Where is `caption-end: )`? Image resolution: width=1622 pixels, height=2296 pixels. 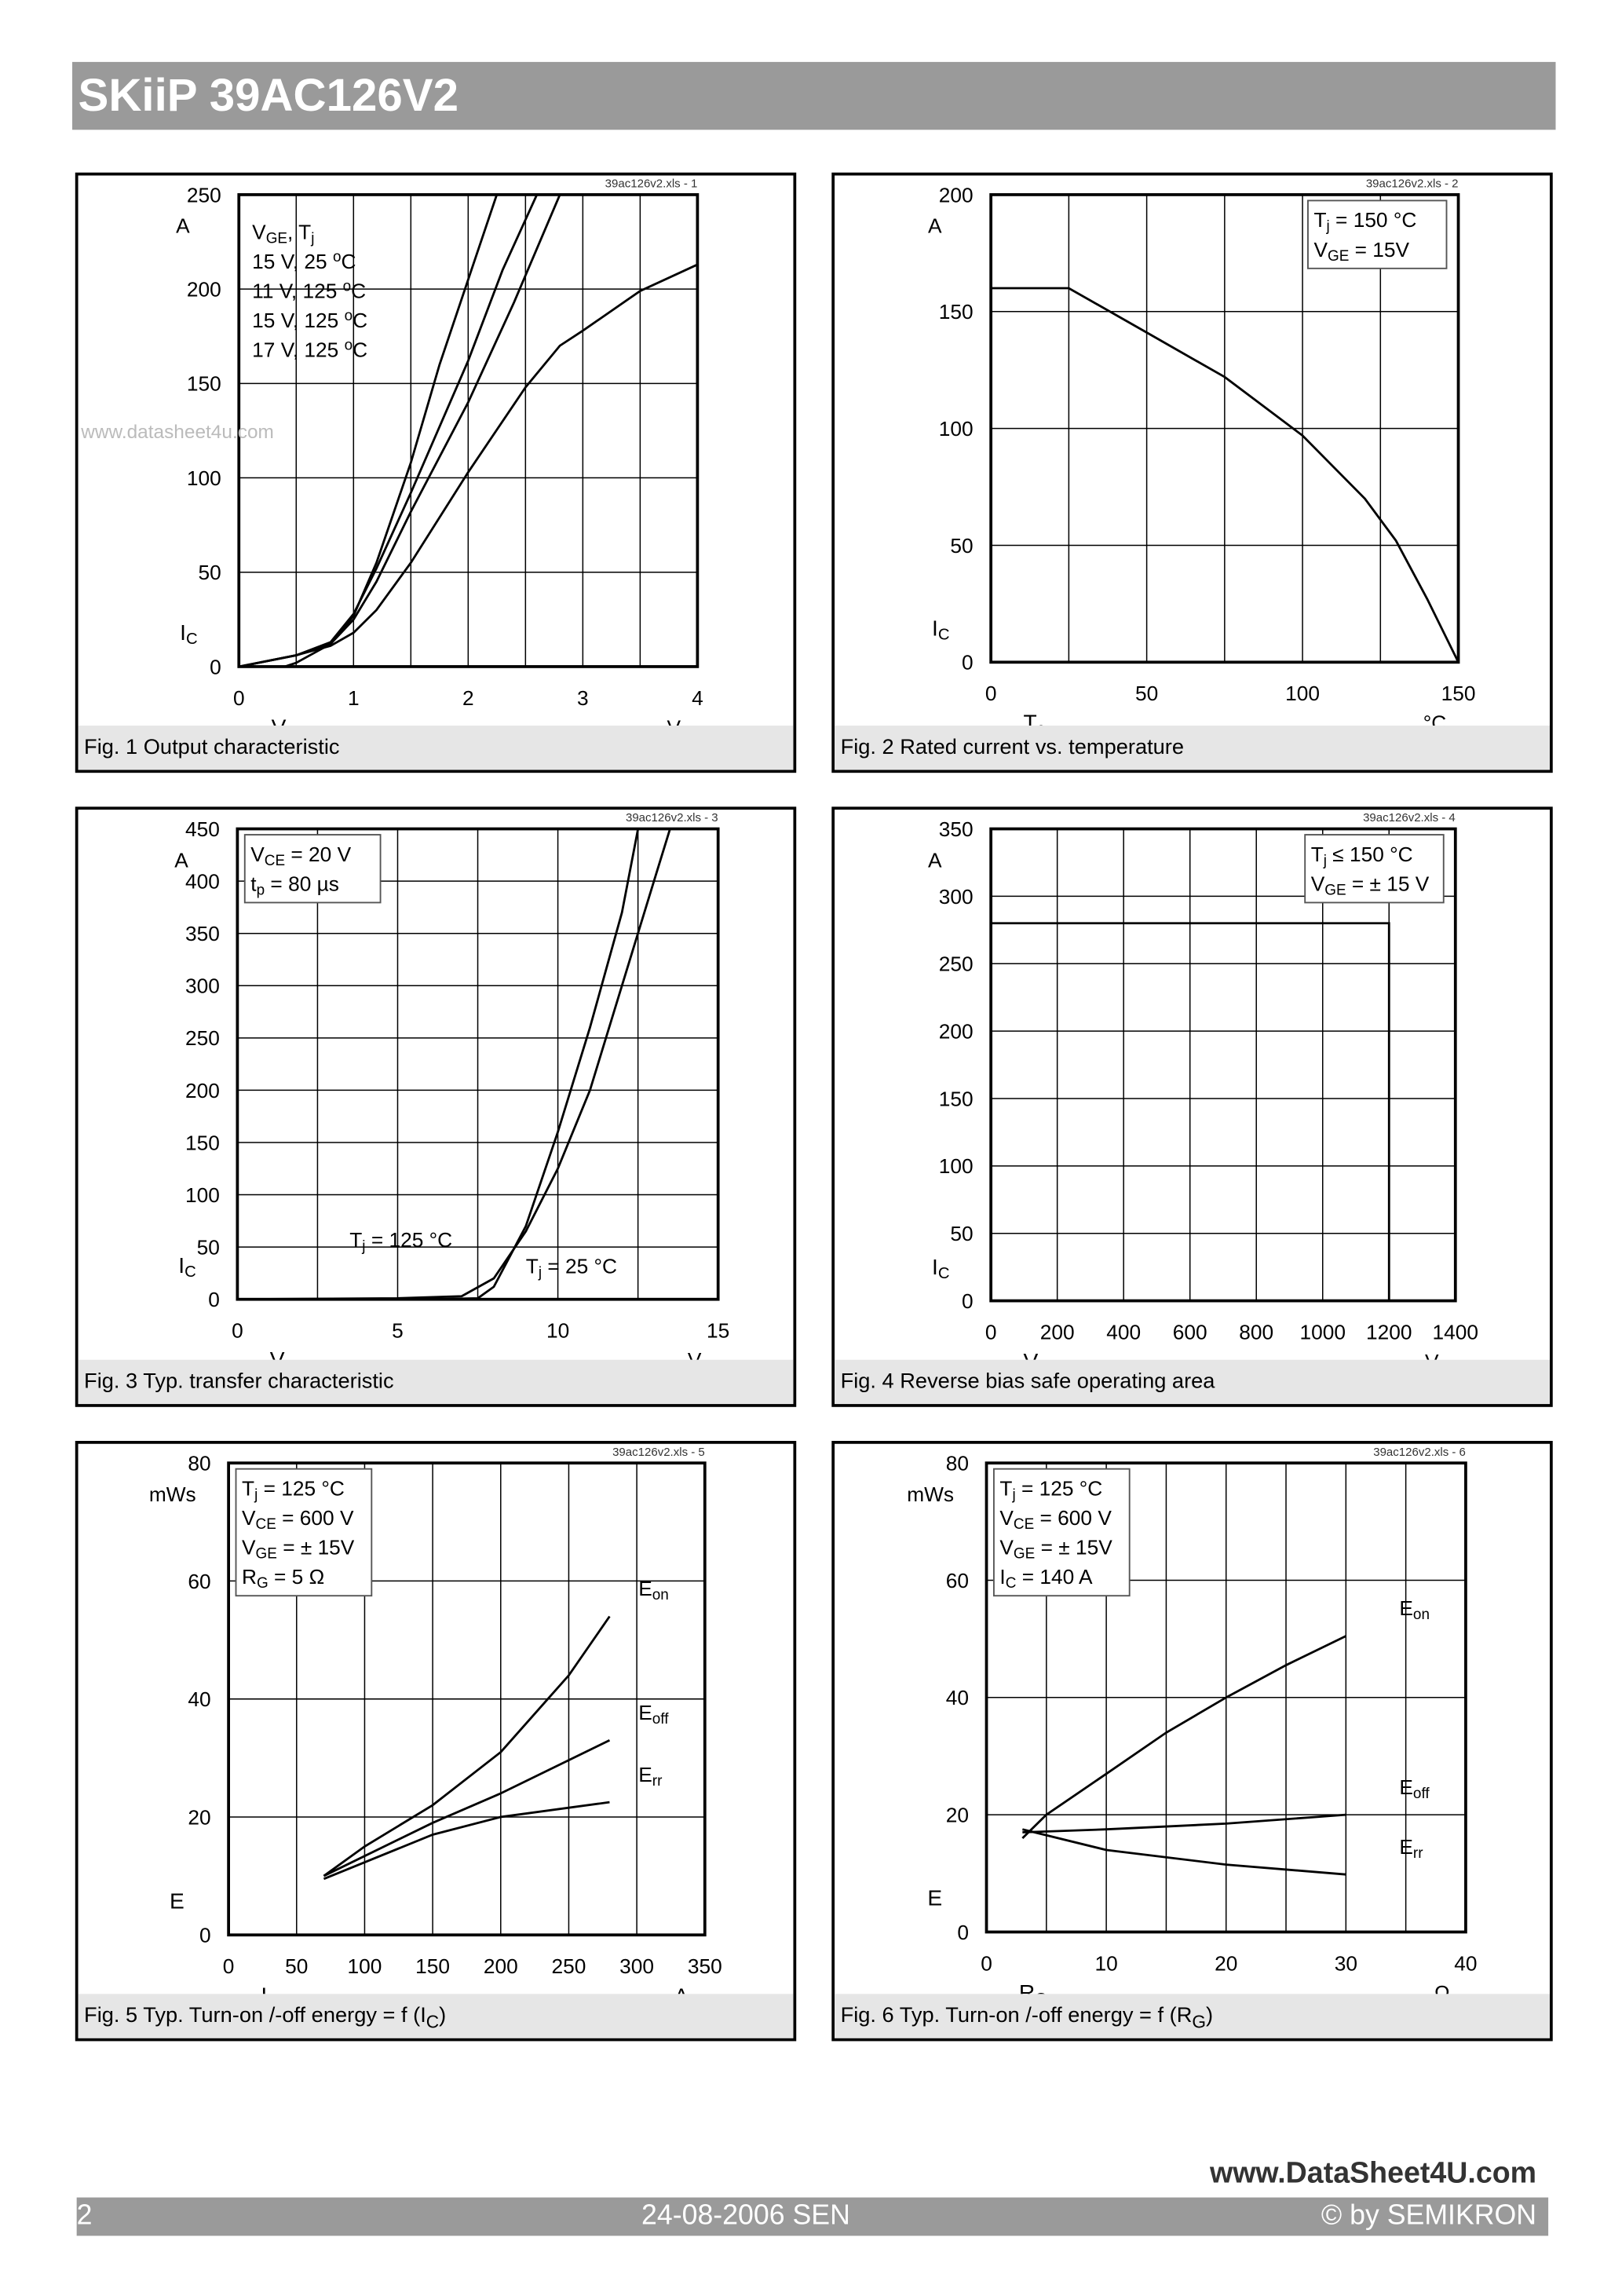 caption-end: ) is located at coordinates (1210, 2016).